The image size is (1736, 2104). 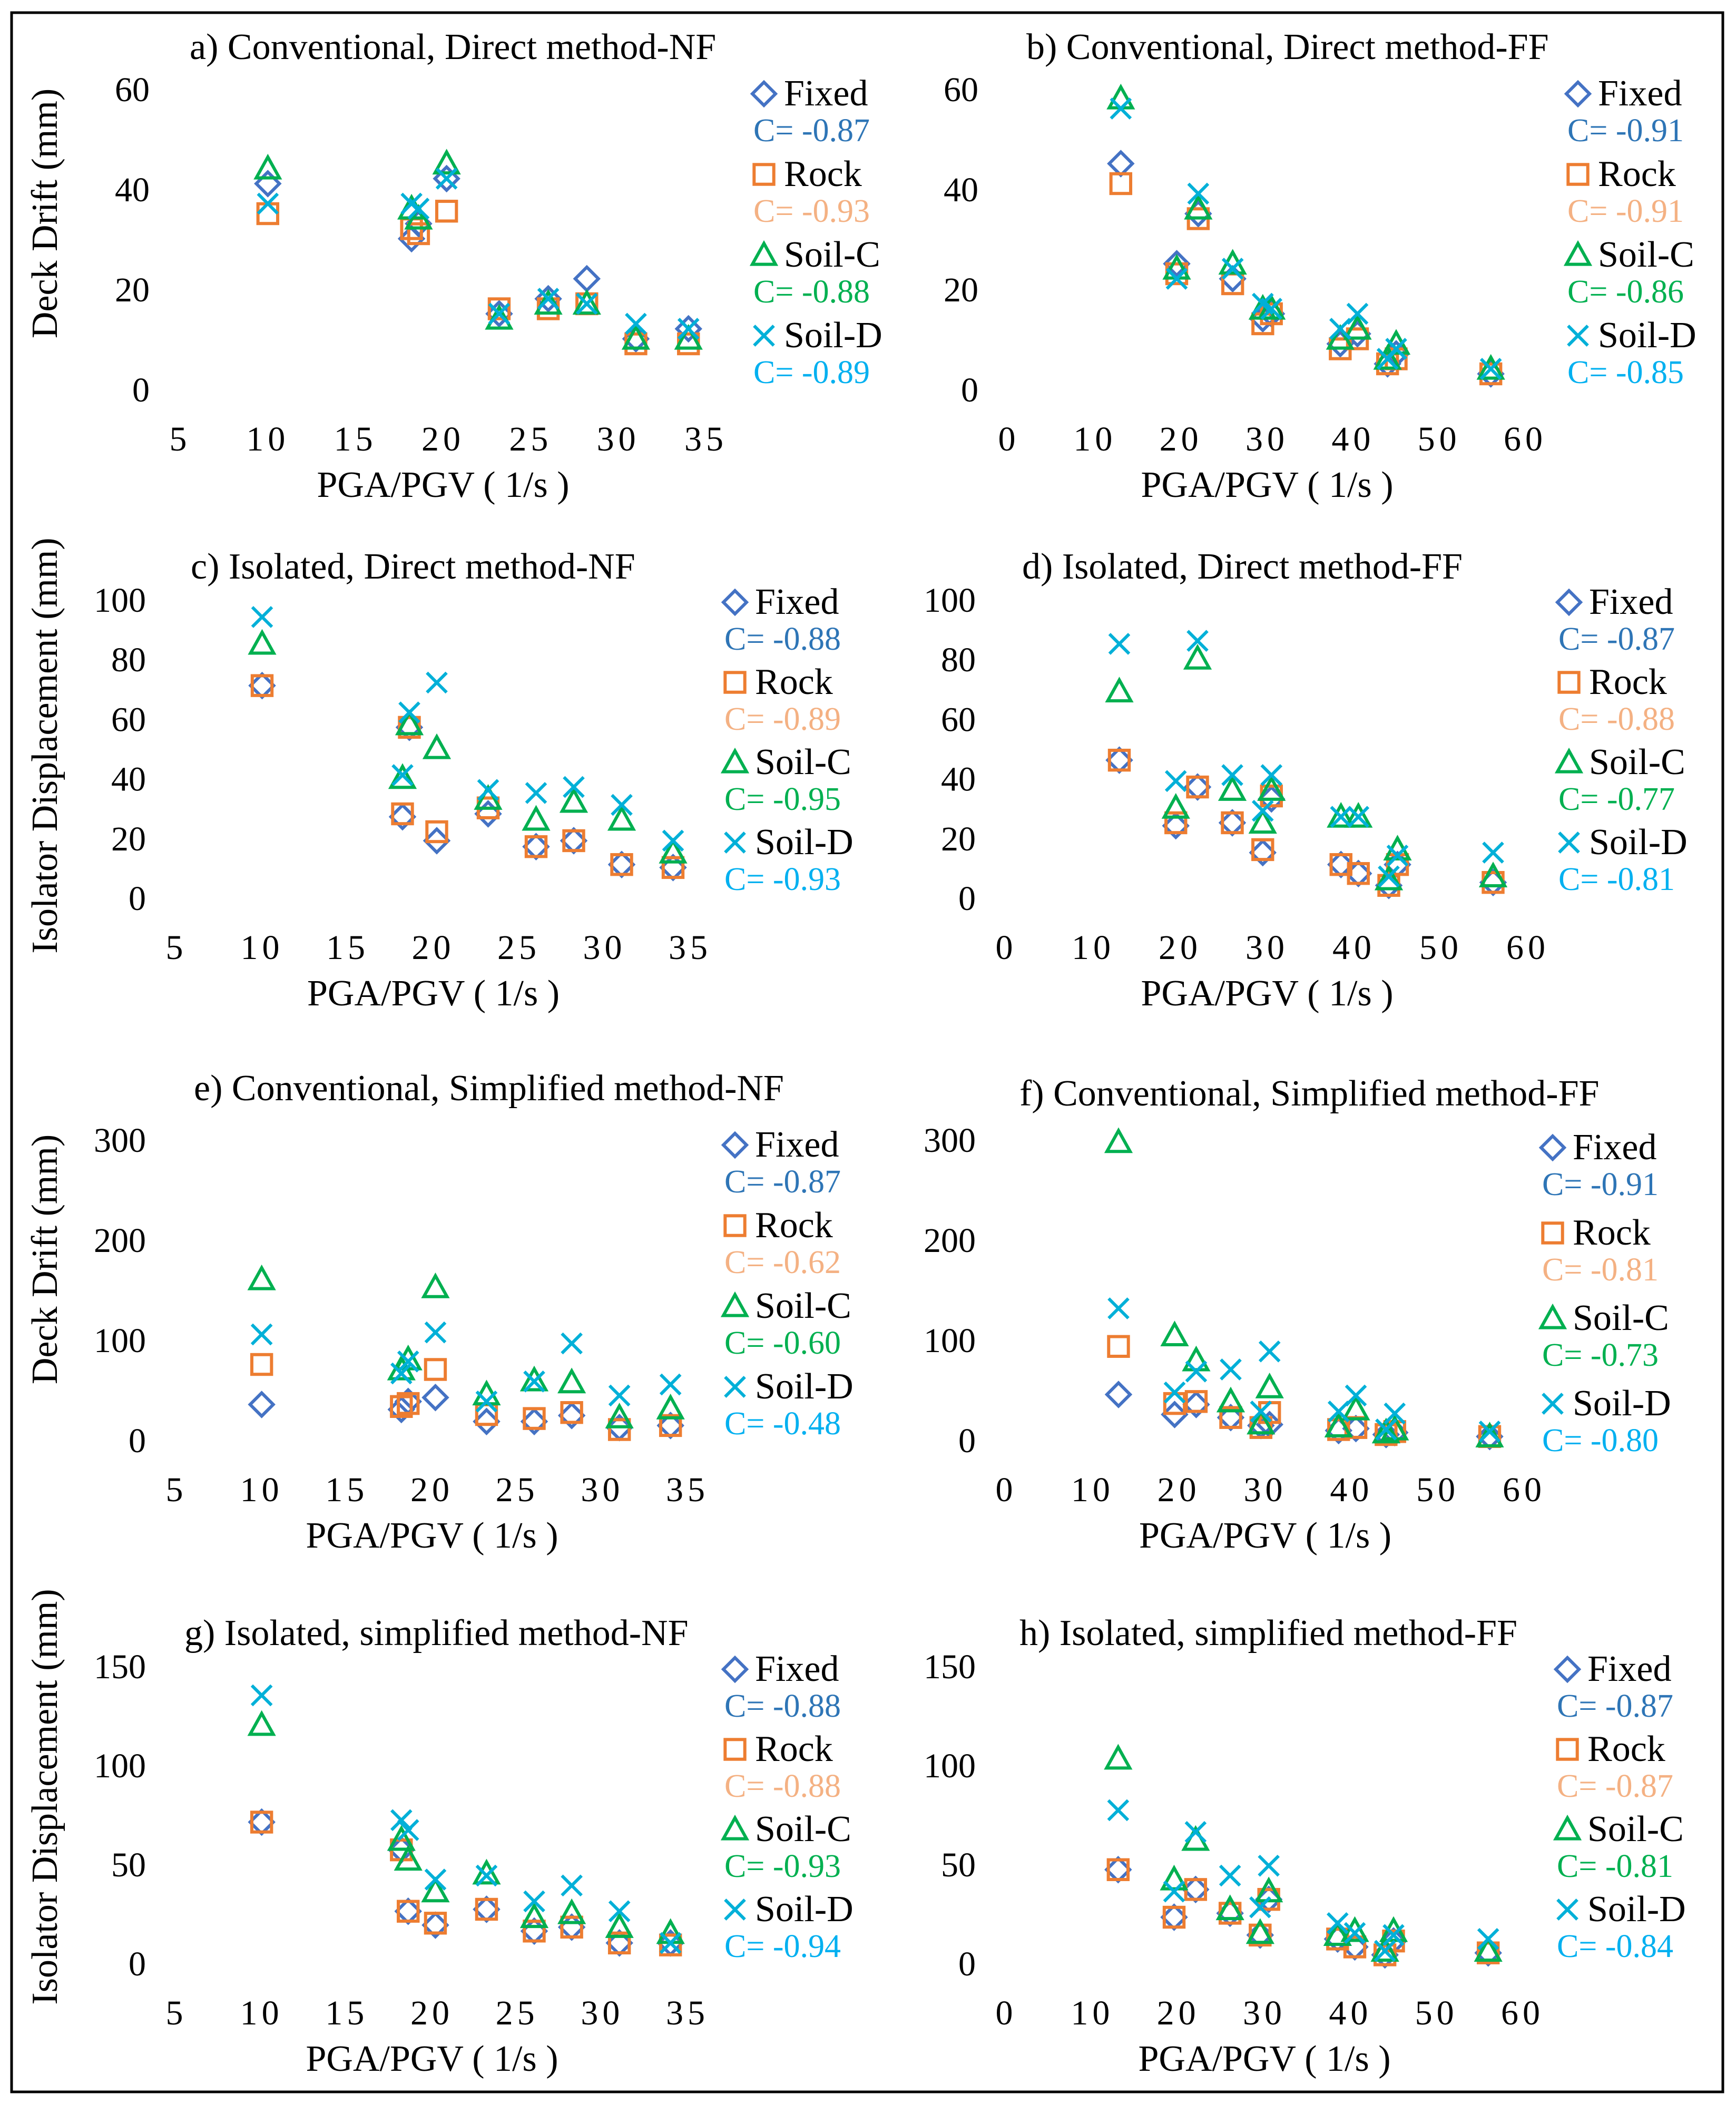 I want to click on chart-title: a) Conventional, Direct method-NF, so click(x=453, y=47).